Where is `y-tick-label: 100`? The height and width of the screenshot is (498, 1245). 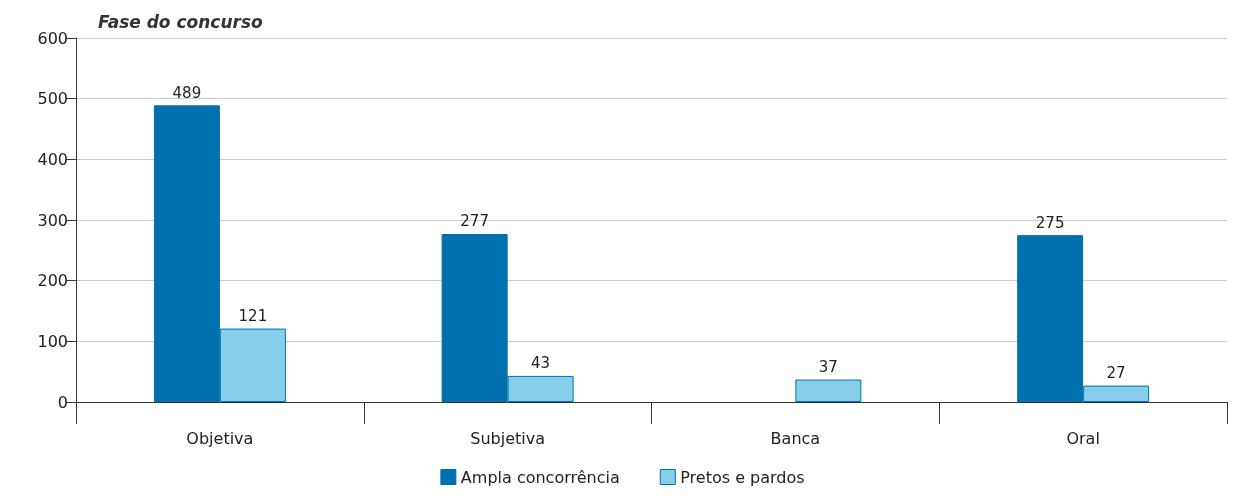 y-tick-label: 100 is located at coordinates (52, 341).